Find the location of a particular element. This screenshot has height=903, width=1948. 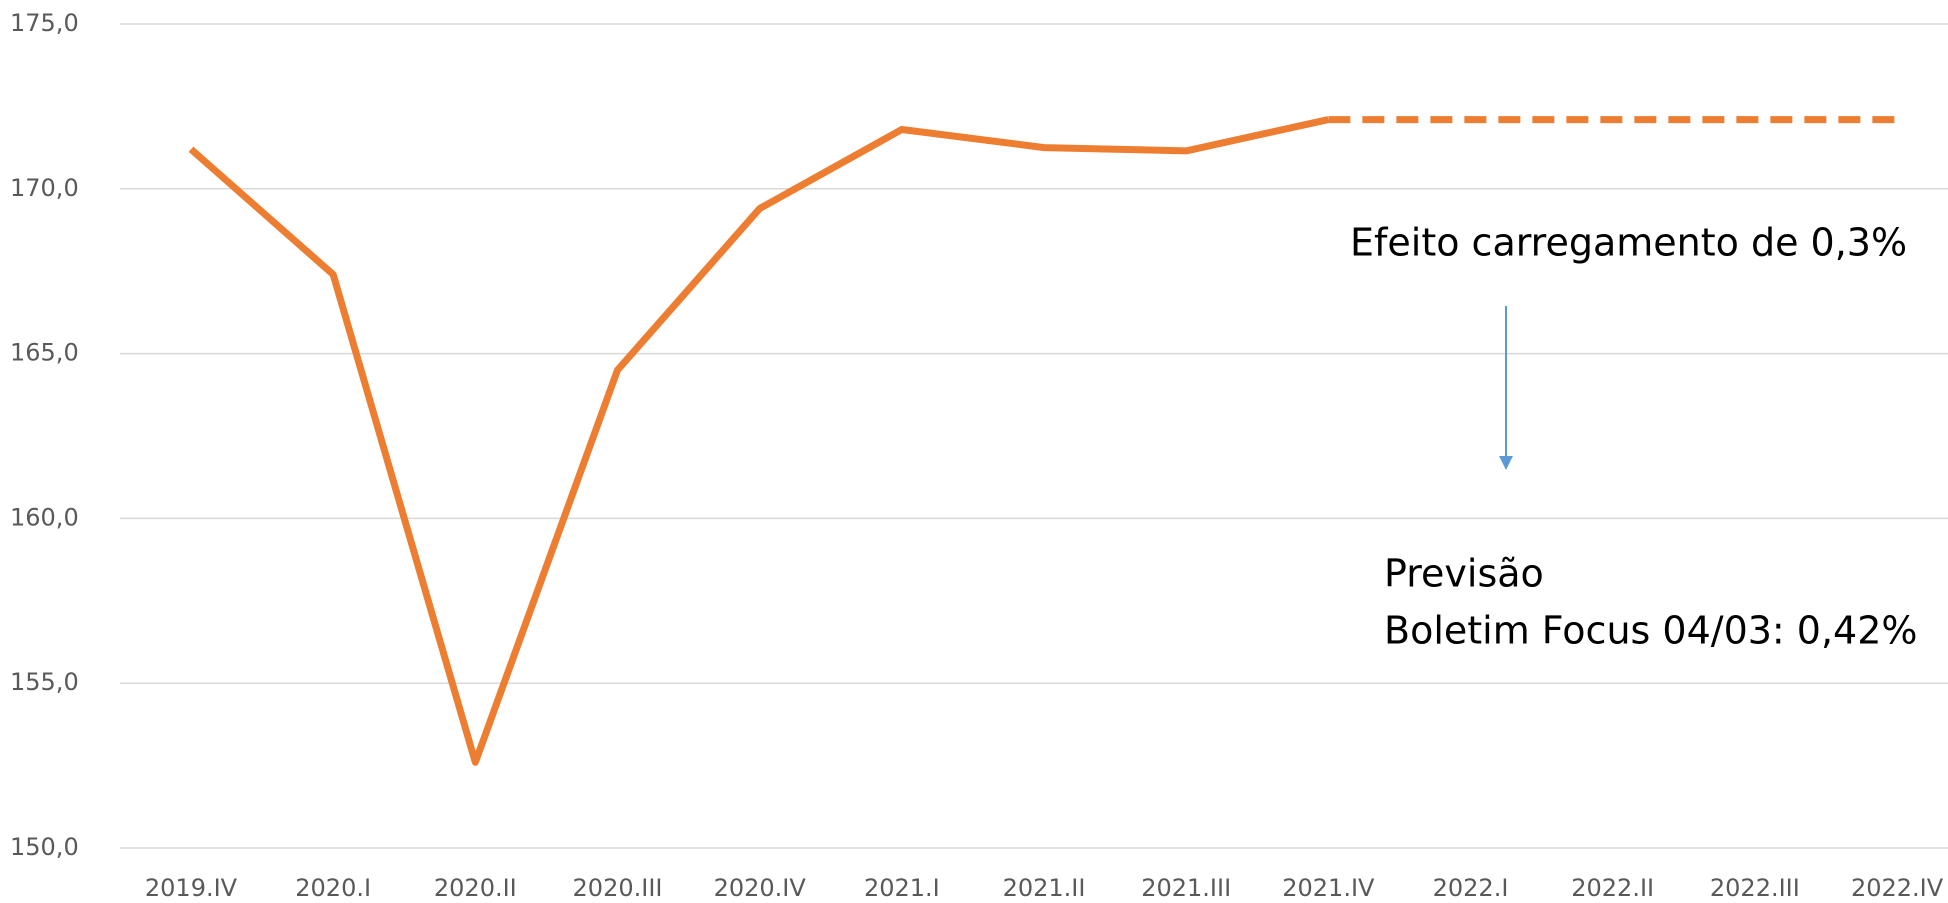

y-tick-label: 165,0 is located at coordinates (44, 353).